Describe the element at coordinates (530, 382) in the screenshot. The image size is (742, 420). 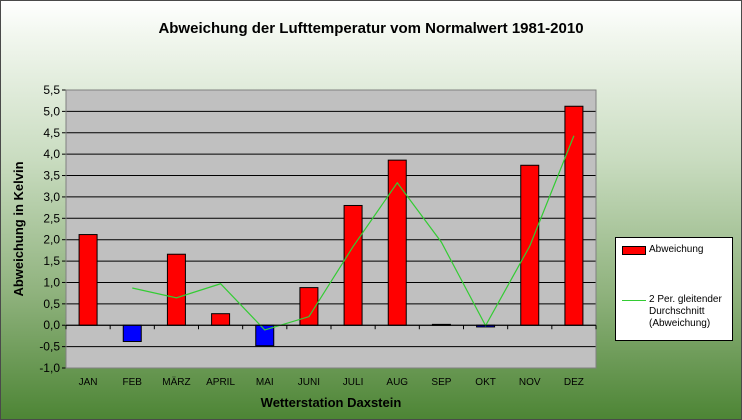
I see `x-tick-label: NOV` at that location.